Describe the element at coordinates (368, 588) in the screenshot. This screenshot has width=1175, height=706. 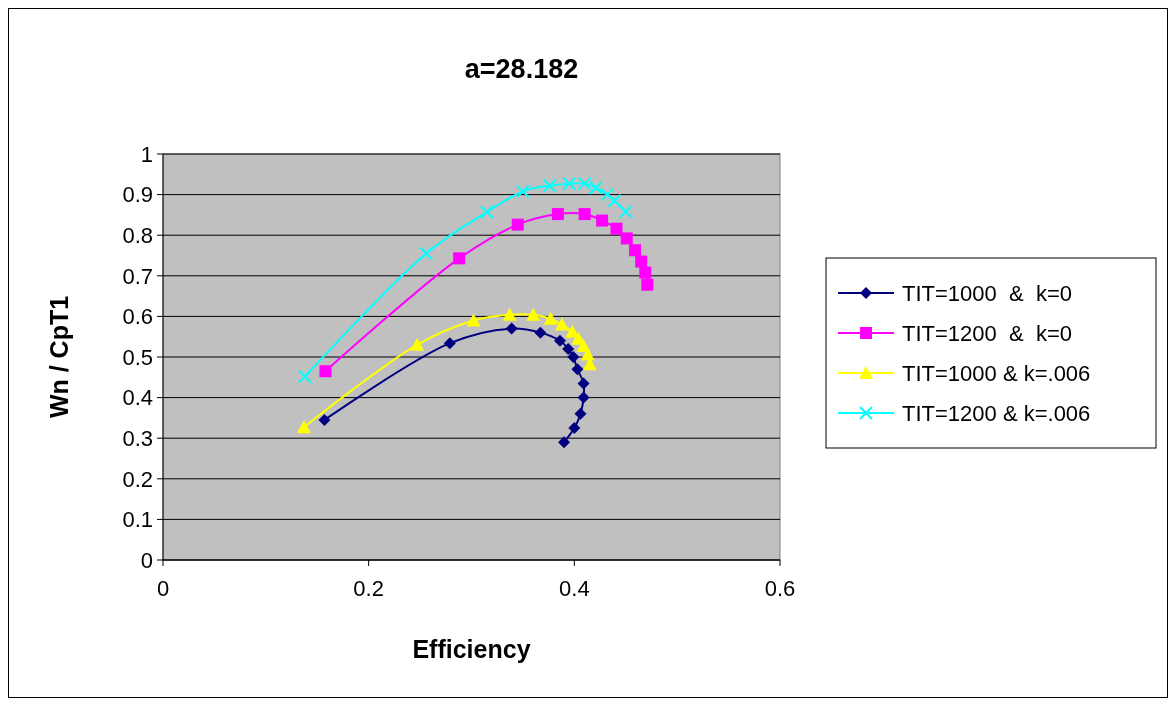
I see `x-tick-label: 0.2` at that location.